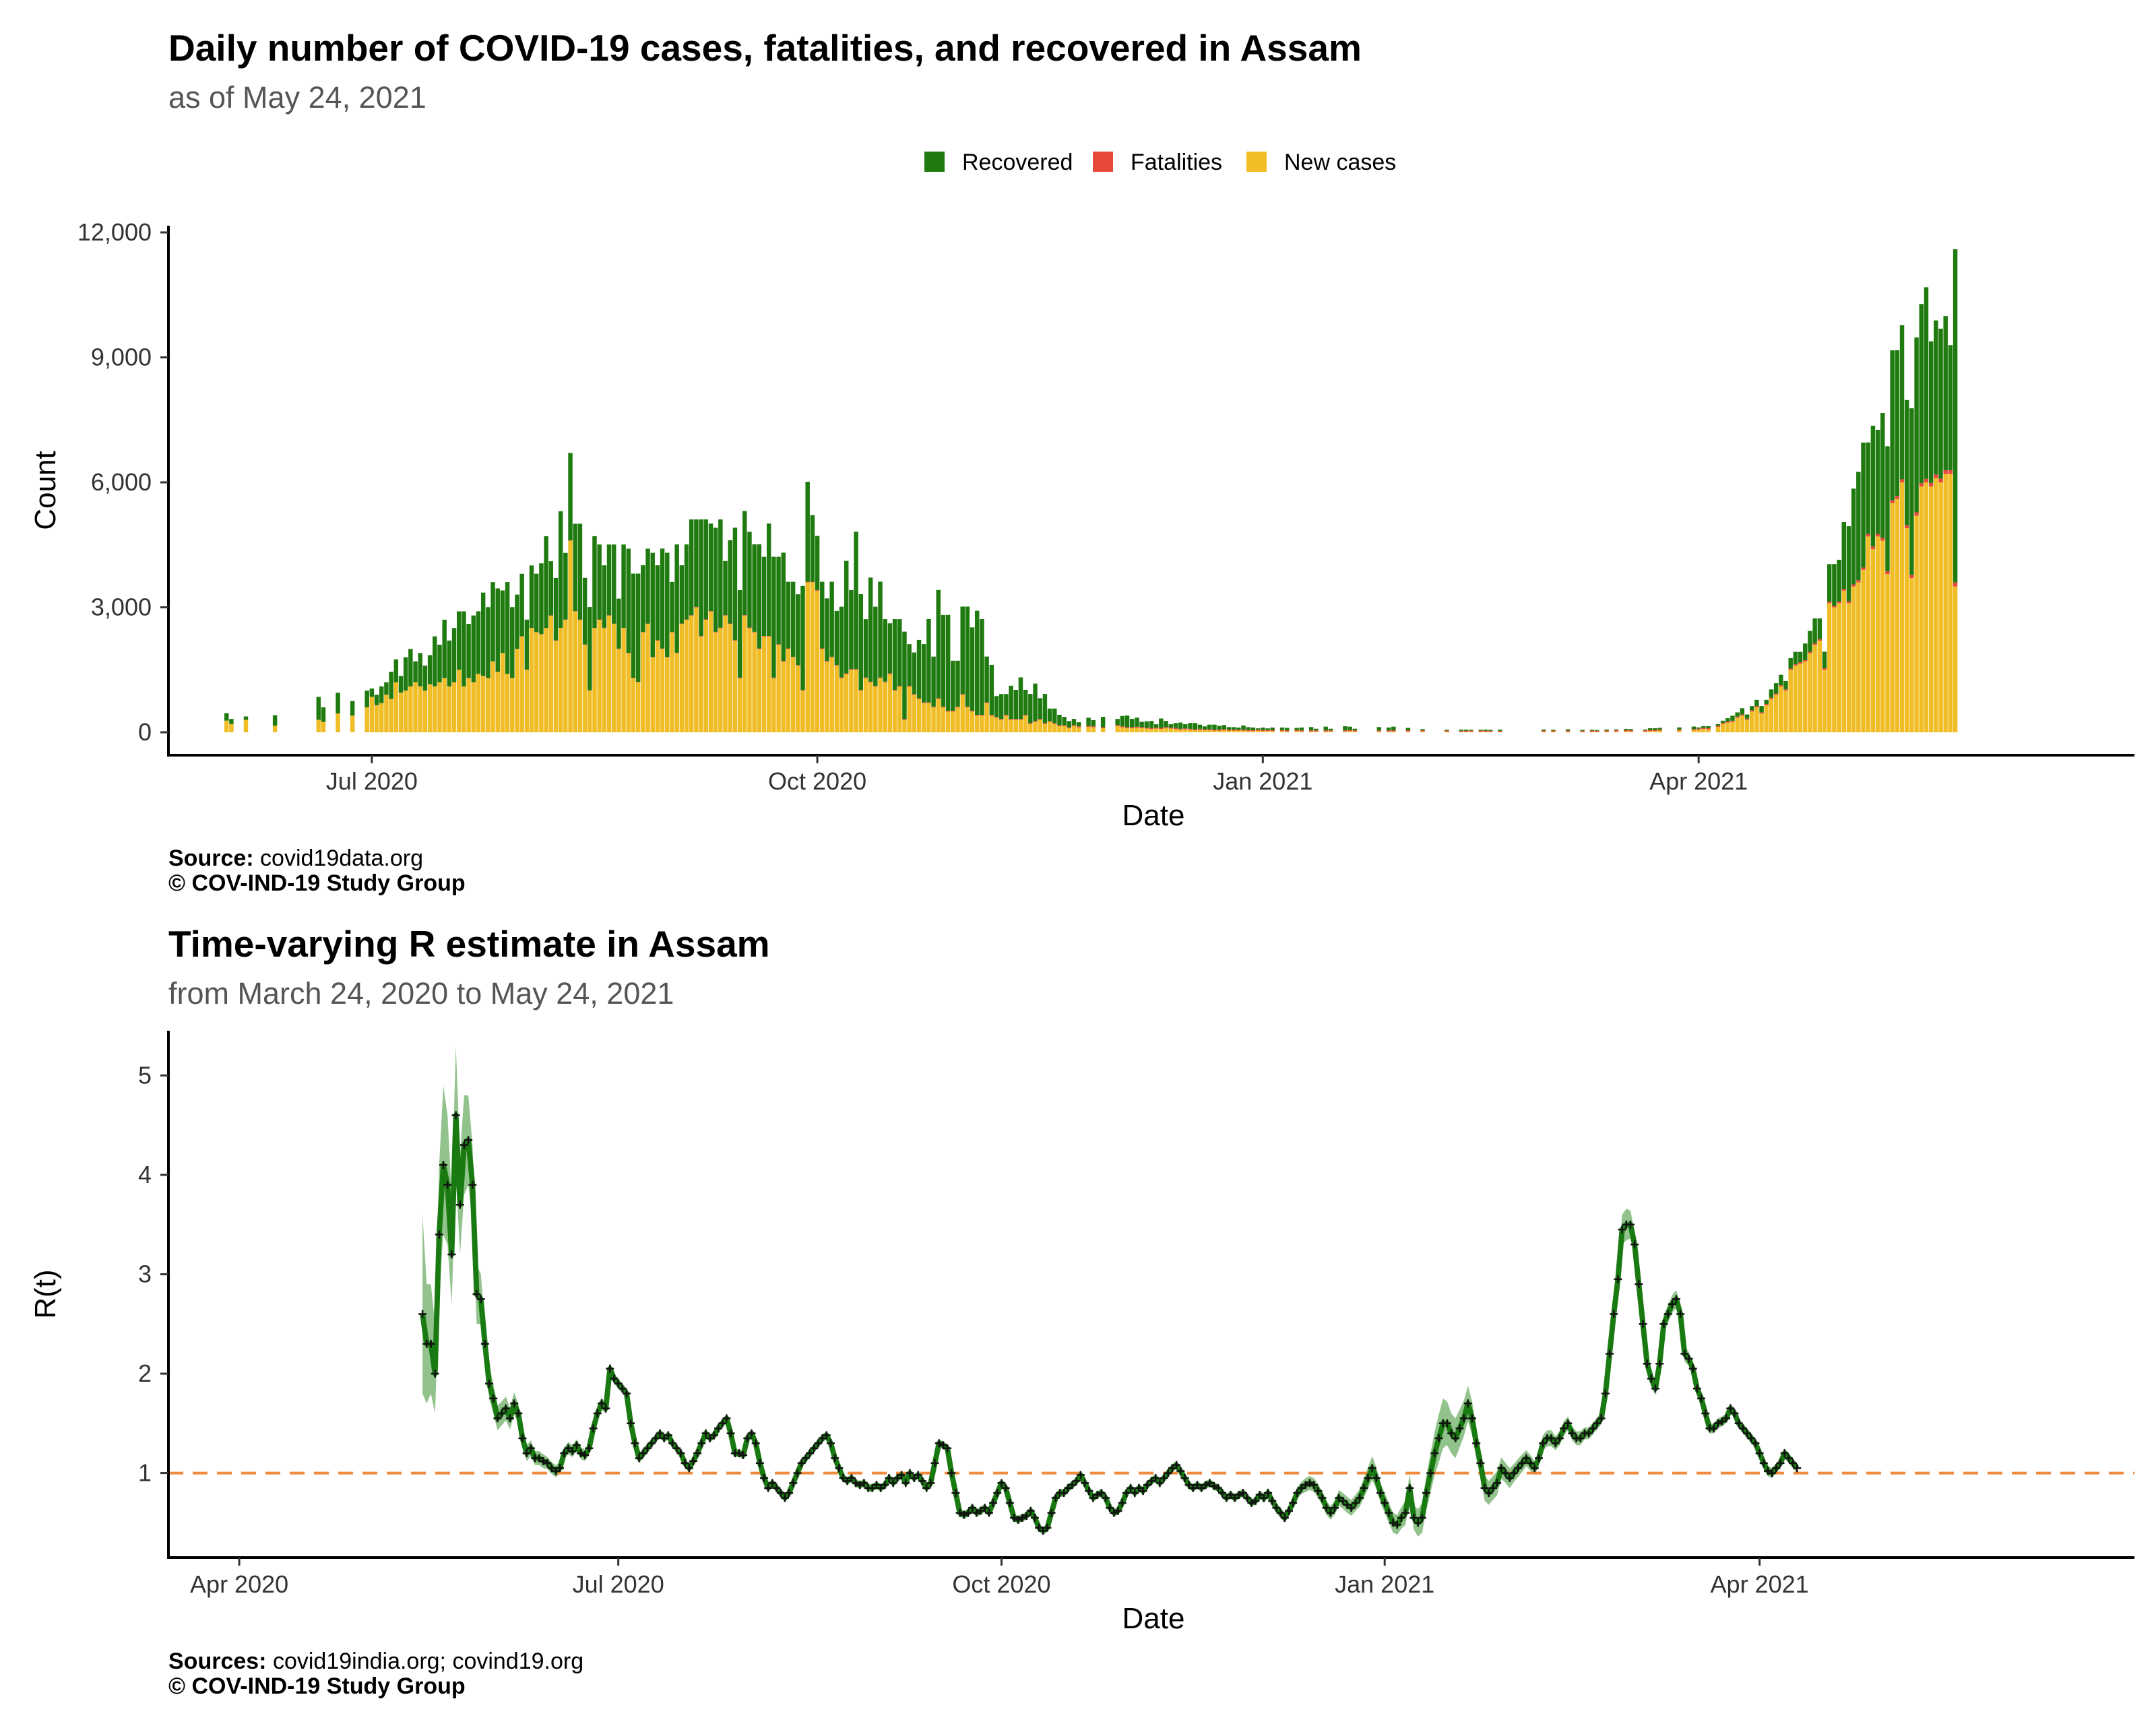 The image size is (2156, 1728). Describe the element at coordinates (1340, 162) in the screenshot. I see `legend-label-new-cases: New cases` at that location.